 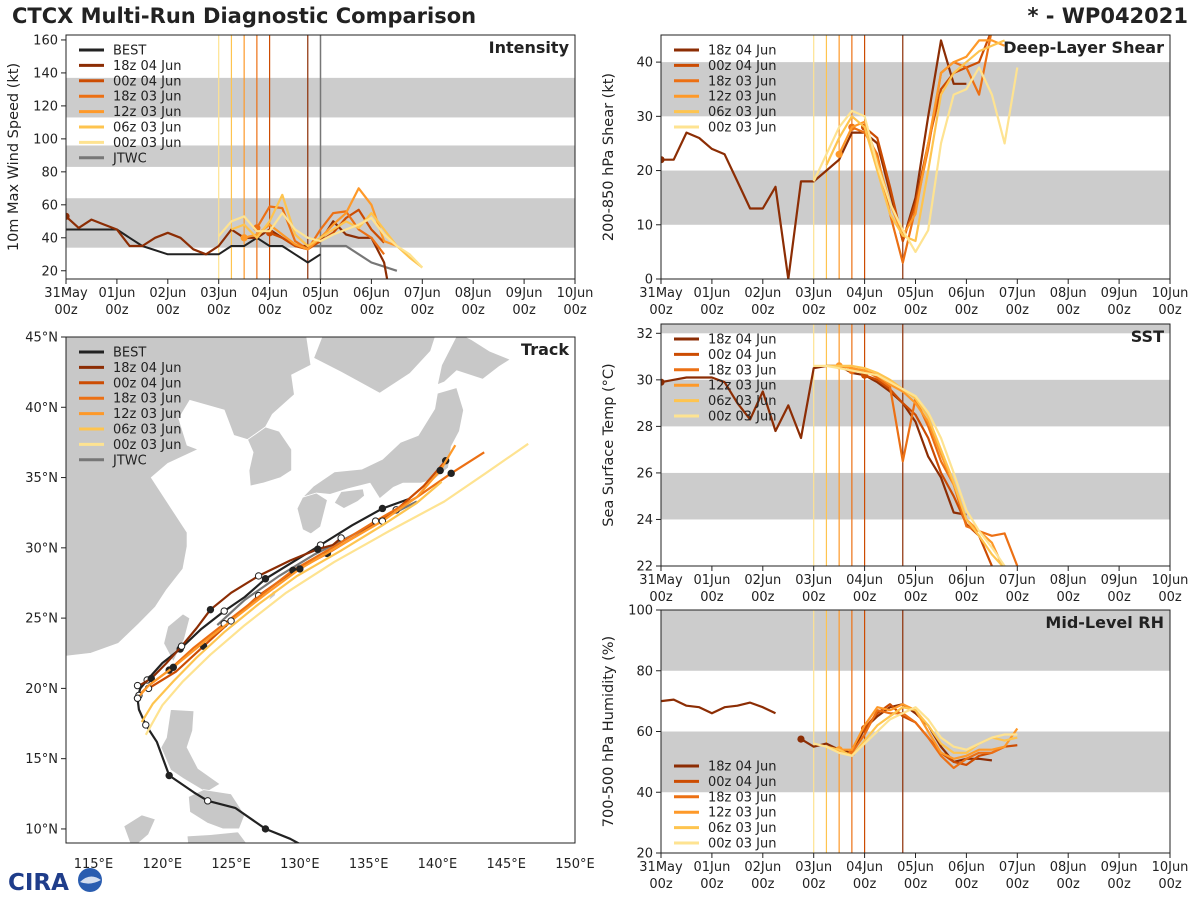 I want to click on track-legend-label-12z-03-jun: 12z 03 Jun, so click(x=147, y=414).